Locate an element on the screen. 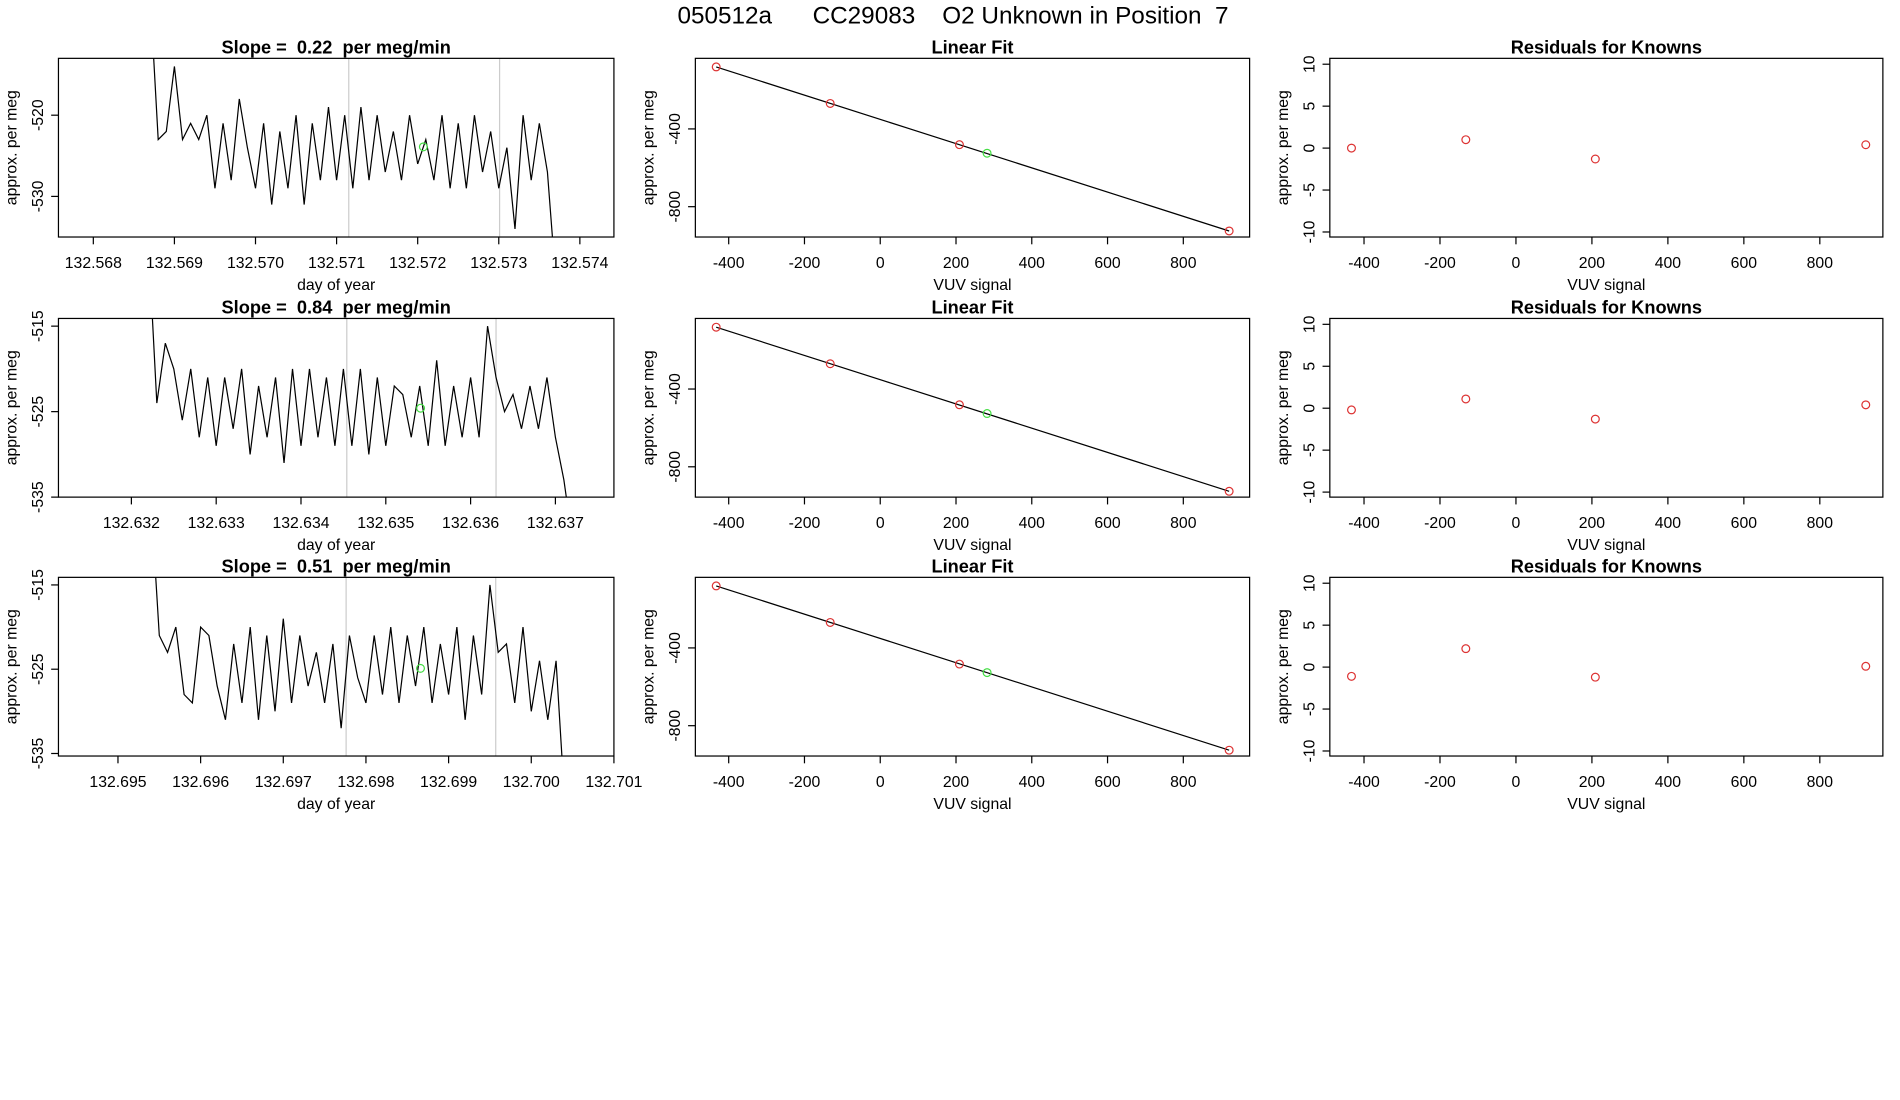  x-tick-label: 132.697 is located at coordinates (283, 782).